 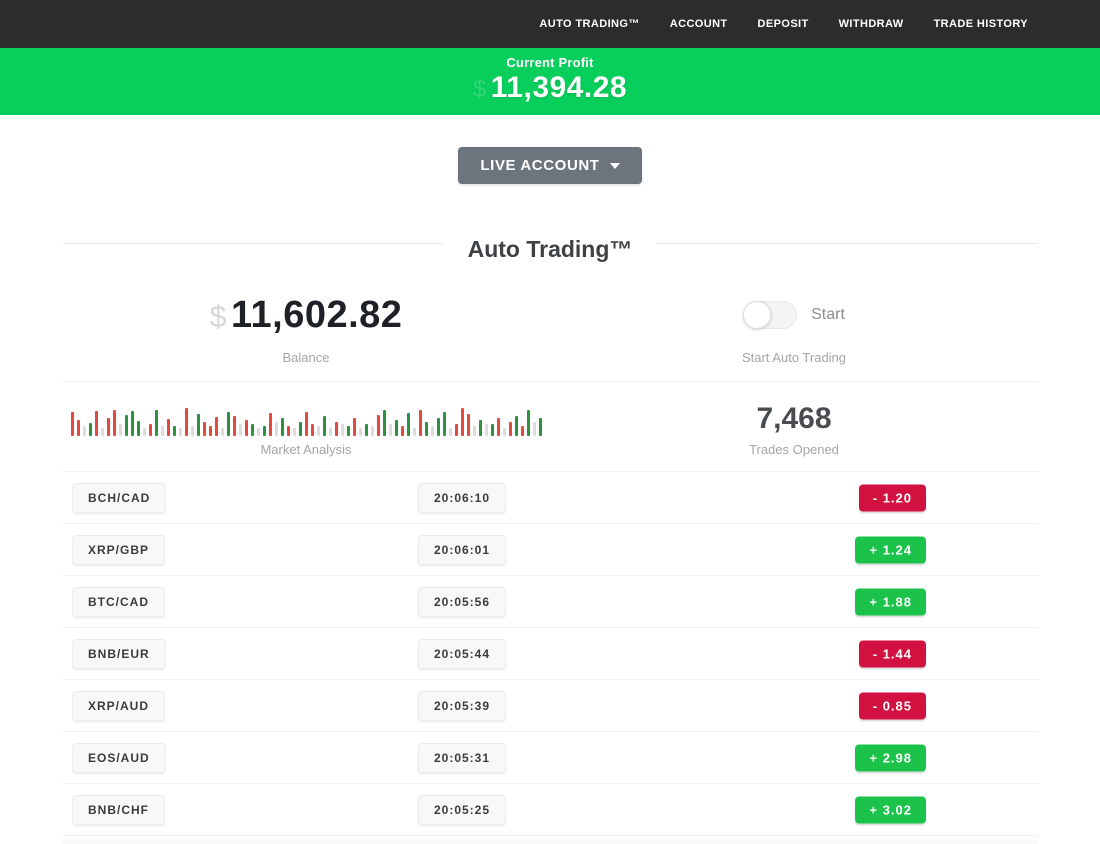 What do you see at coordinates (550, 602) in the screenshot?
I see `trade-row: BTC/CAD 20:05:56 + 1.88` at bounding box center [550, 602].